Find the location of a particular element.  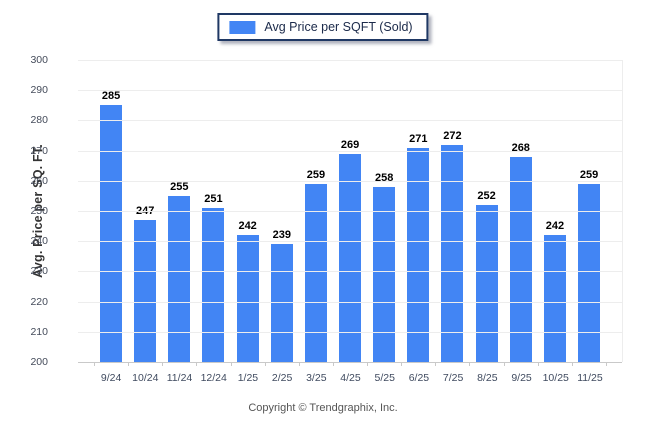

bar-value-label: 271 is located at coordinates (418, 138).